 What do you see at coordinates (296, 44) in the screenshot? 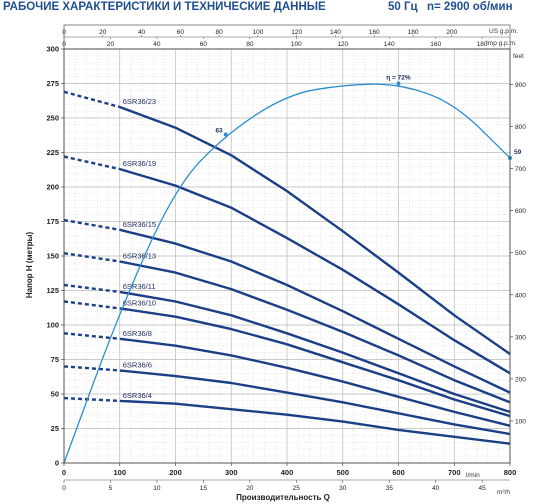
I see `imp-gpm-tick-label: 100` at bounding box center [296, 44].